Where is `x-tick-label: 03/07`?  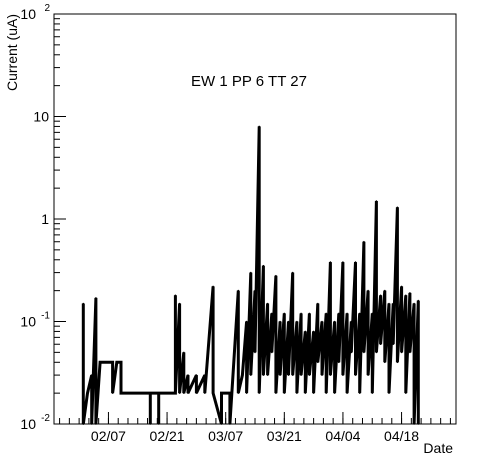 x-tick-label: 03/07 is located at coordinates (225, 436).